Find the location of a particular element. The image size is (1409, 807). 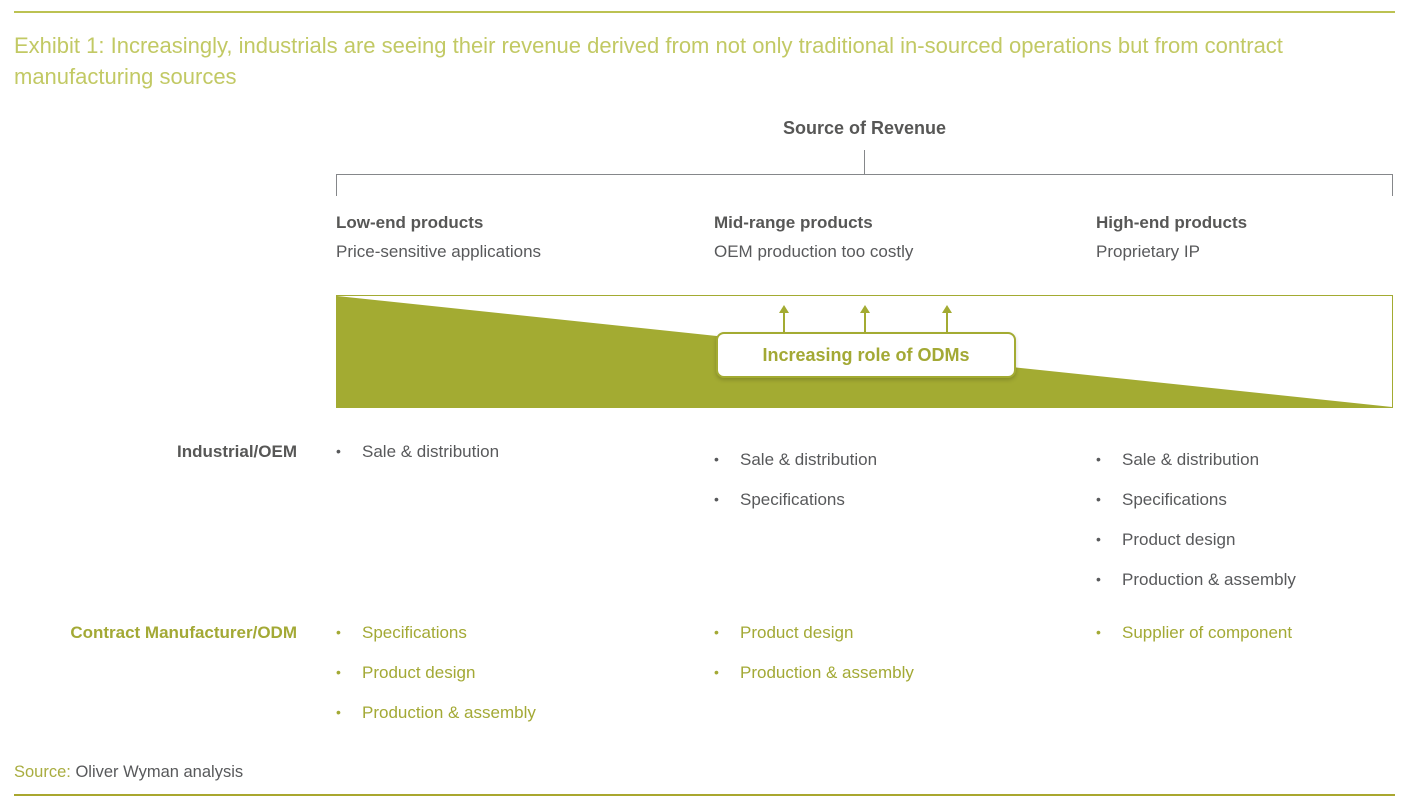

odm-callout-box: Increasing role of ODMs is located at coordinates (866, 355).